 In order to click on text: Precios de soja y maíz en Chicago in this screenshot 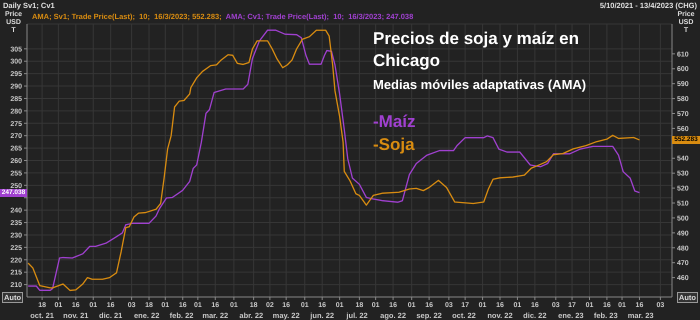, I will do `click(476, 50)`.